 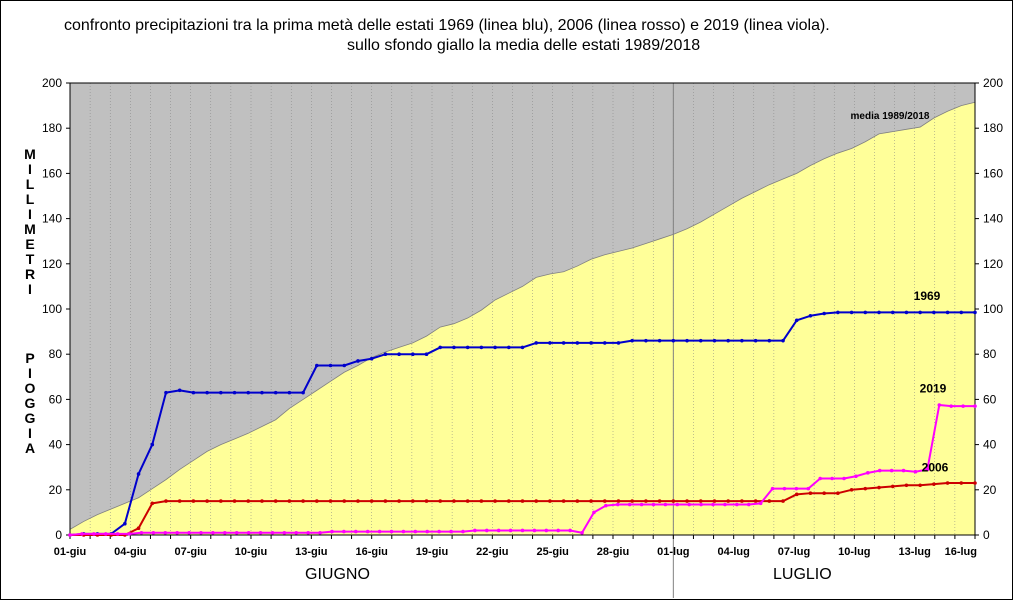 What do you see at coordinates (432, 552) in the screenshot?
I see `x-tick-label: 19-giu` at bounding box center [432, 552].